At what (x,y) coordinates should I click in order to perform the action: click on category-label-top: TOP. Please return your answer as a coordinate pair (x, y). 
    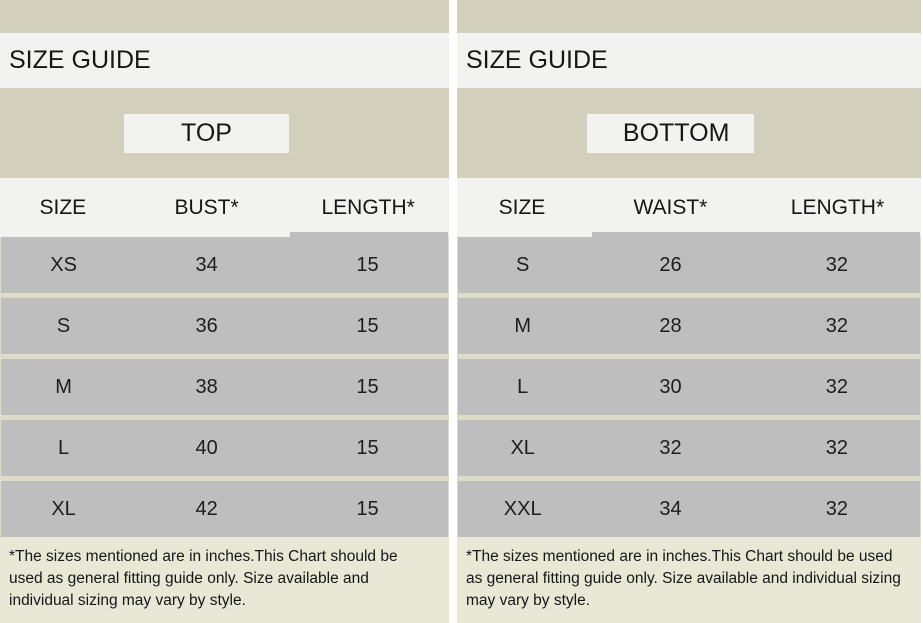
    Looking at the image, I should click on (207, 133).